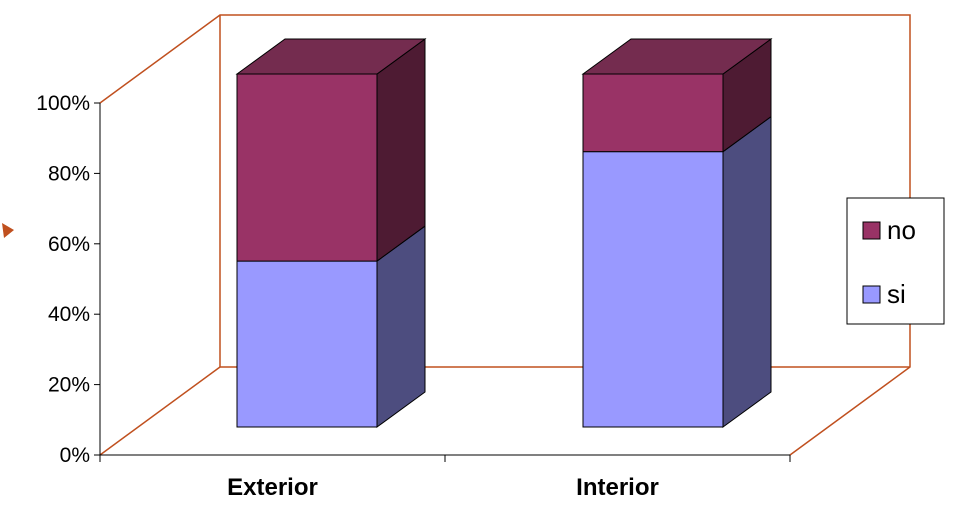 This screenshot has width=958, height=507. I want to click on bar-front-si-exterior, so click(307, 344).